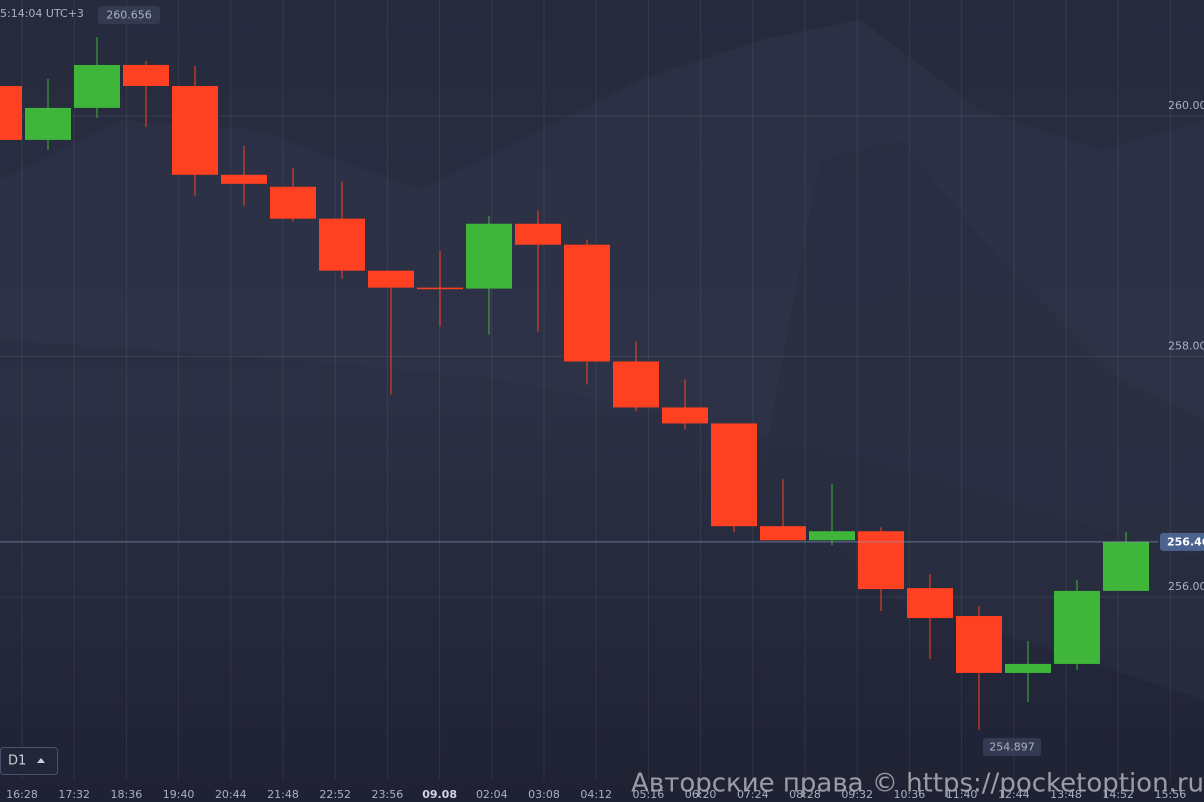  Describe the element at coordinates (1185, 541) in the screenshot. I see `current-price-label: 256.46` at that location.